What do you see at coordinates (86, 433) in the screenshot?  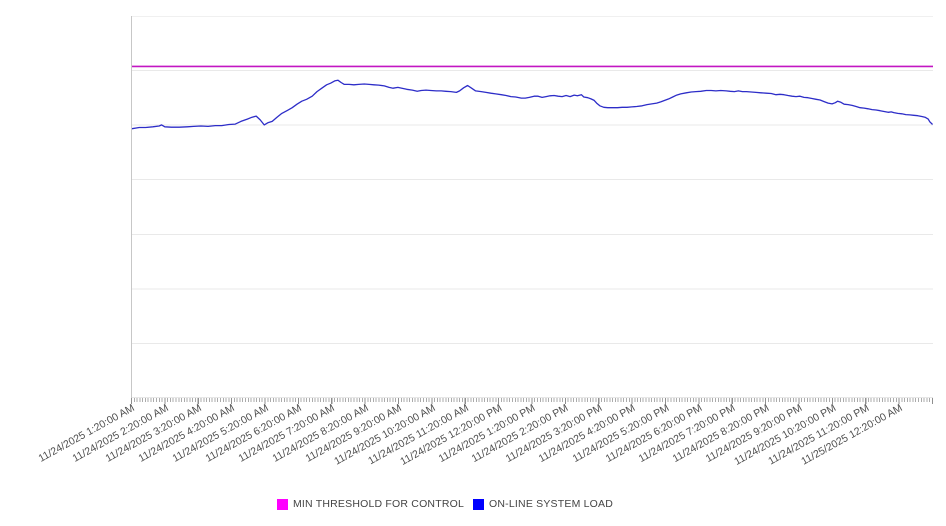 I see `x-axis-label: 11/24/2025 1:20:00 AM` at bounding box center [86, 433].